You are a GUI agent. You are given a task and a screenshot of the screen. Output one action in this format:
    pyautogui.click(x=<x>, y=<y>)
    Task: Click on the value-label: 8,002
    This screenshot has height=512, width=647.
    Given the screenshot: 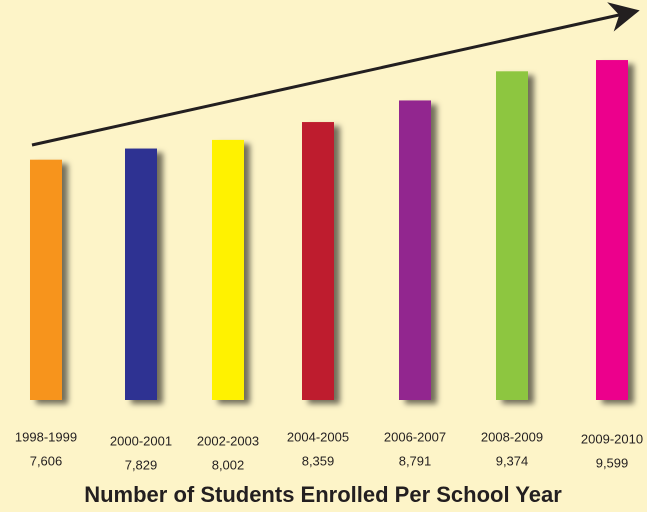 What is the action you would take?
    pyautogui.click(x=228, y=464)
    